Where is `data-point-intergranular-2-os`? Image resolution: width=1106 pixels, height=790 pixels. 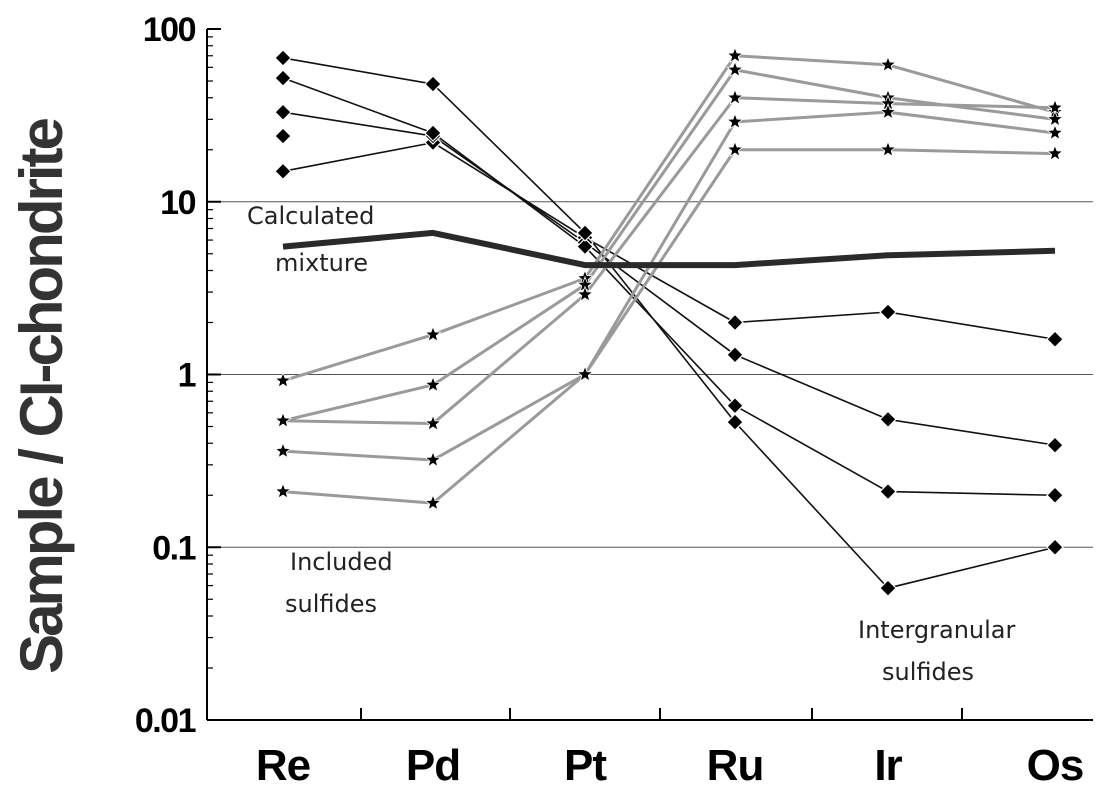 data-point-intergranular-2-os is located at coordinates (1055, 495).